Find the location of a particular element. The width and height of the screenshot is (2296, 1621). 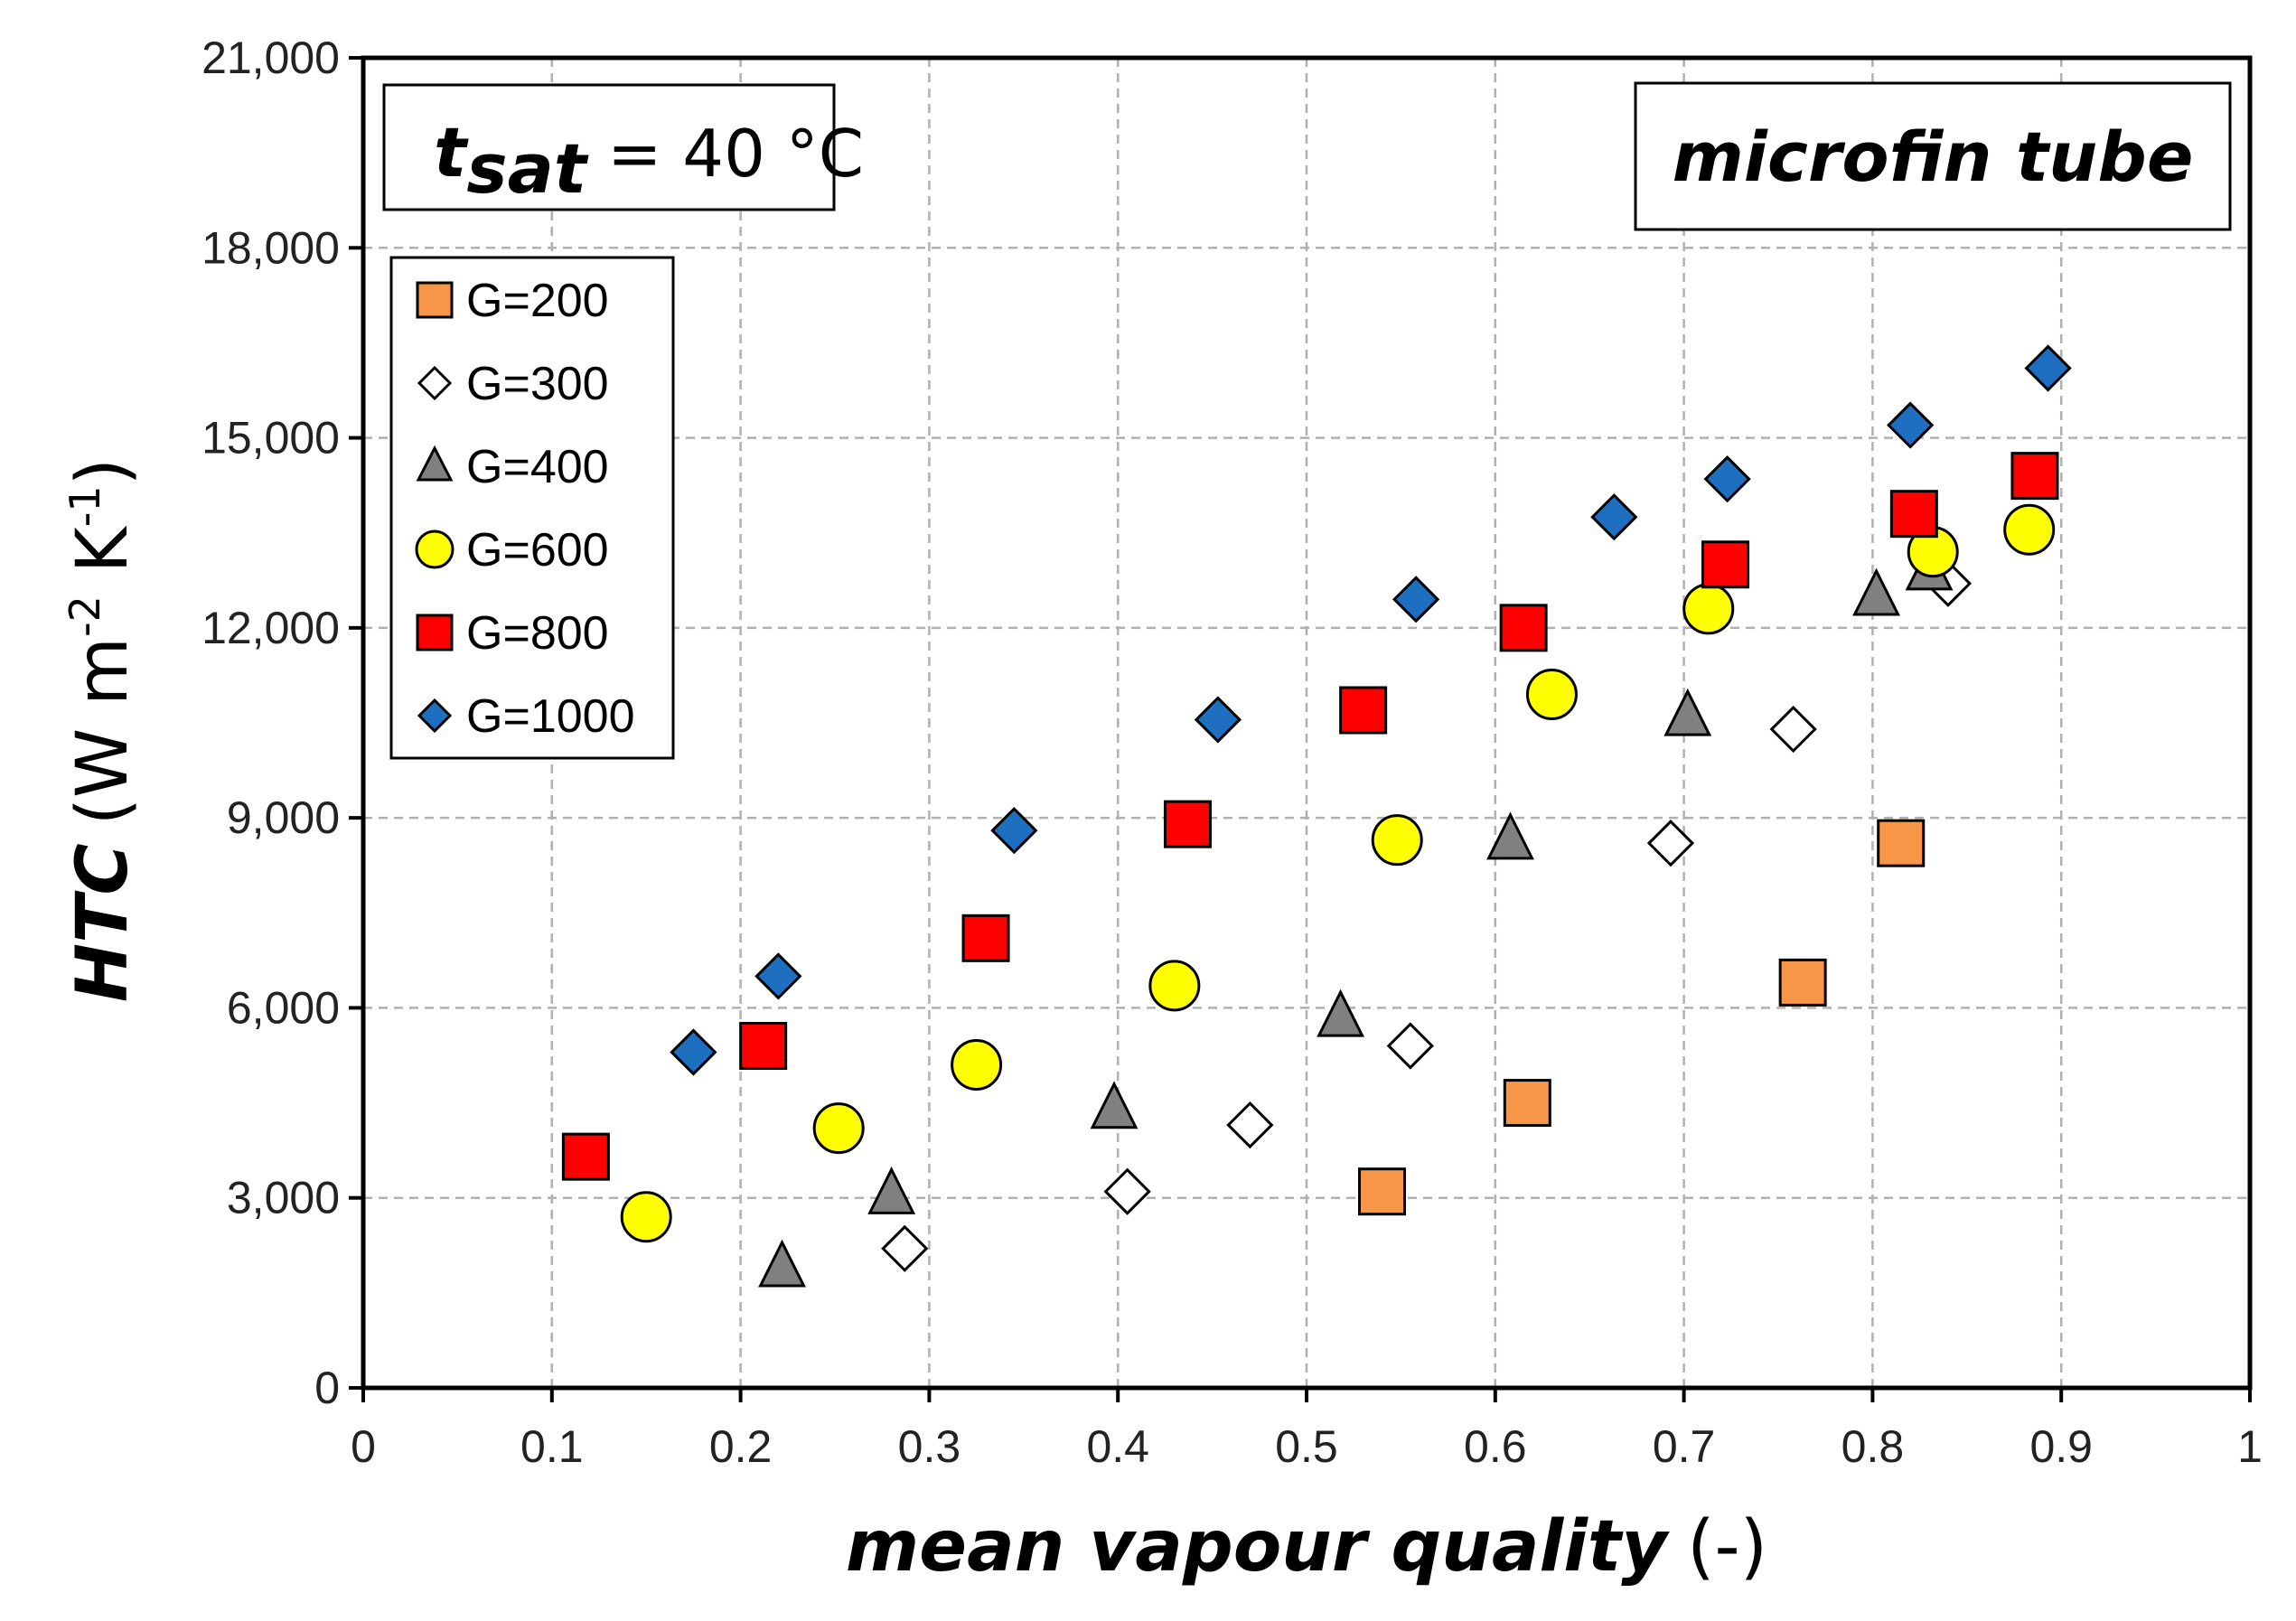

y-tick-label: 18,000 is located at coordinates (270, 247).